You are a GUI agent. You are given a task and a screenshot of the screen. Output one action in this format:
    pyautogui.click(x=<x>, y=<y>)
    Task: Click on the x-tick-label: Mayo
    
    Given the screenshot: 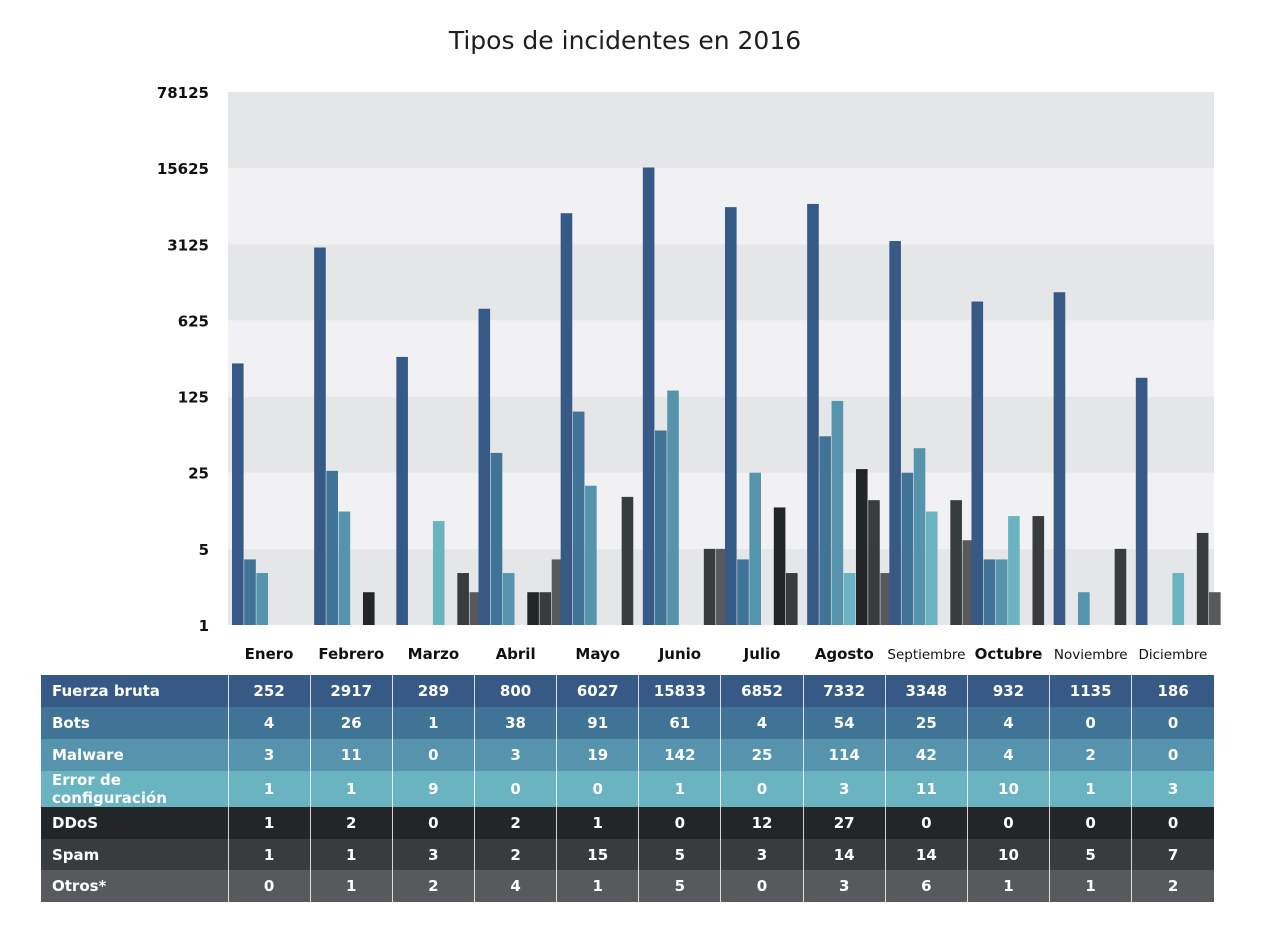 What is the action you would take?
    pyautogui.click(x=597, y=654)
    